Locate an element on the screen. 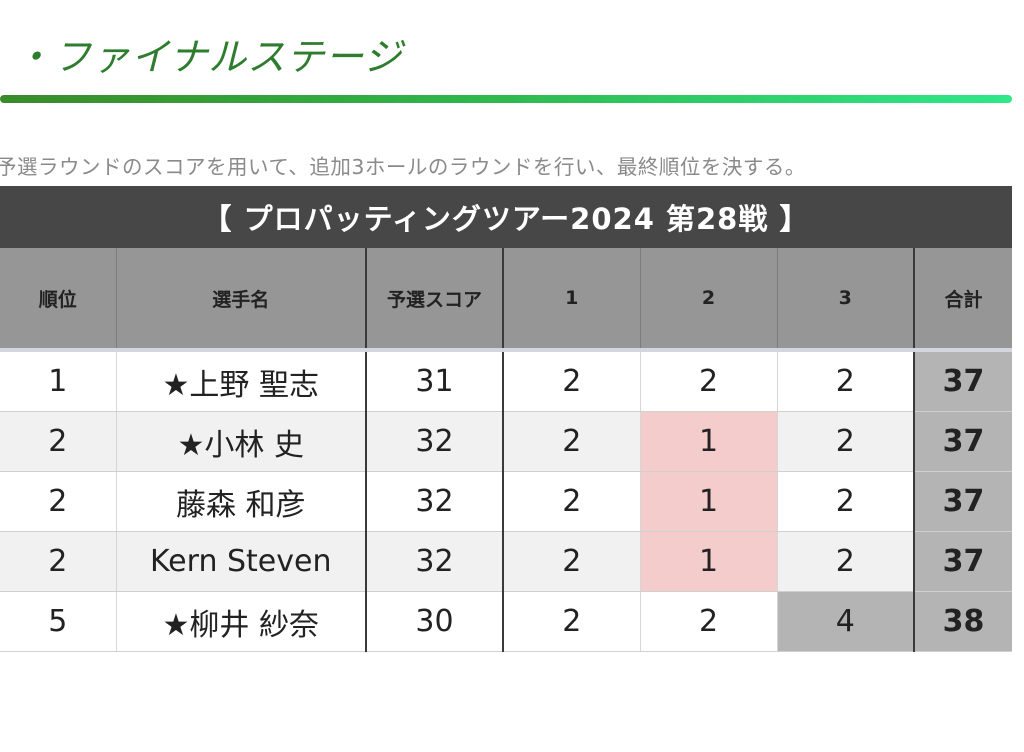 The image size is (1024, 752). table-row: 2 藤森 和彦 32 2 1 2 37 is located at coordinates (506, 501).